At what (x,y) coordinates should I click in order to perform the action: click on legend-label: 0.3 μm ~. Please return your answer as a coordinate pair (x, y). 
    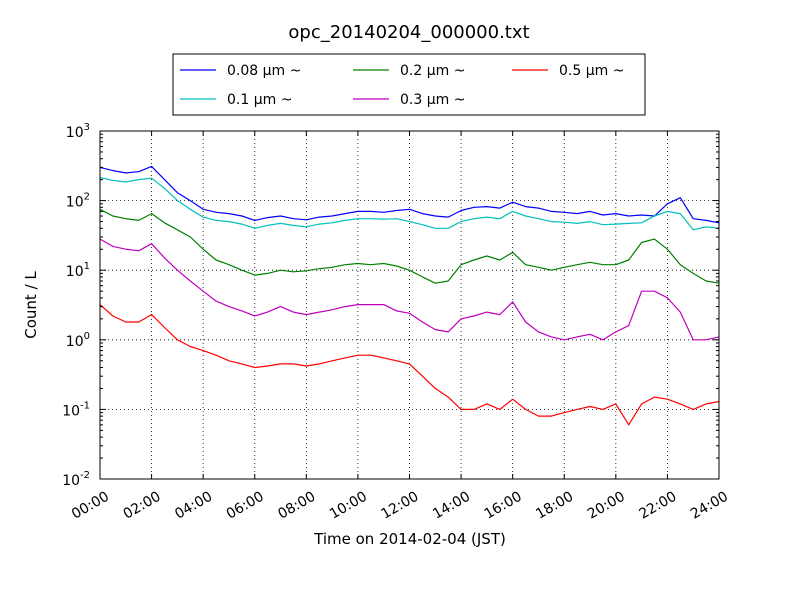
    Looking at the image, I should click on (432, 100).